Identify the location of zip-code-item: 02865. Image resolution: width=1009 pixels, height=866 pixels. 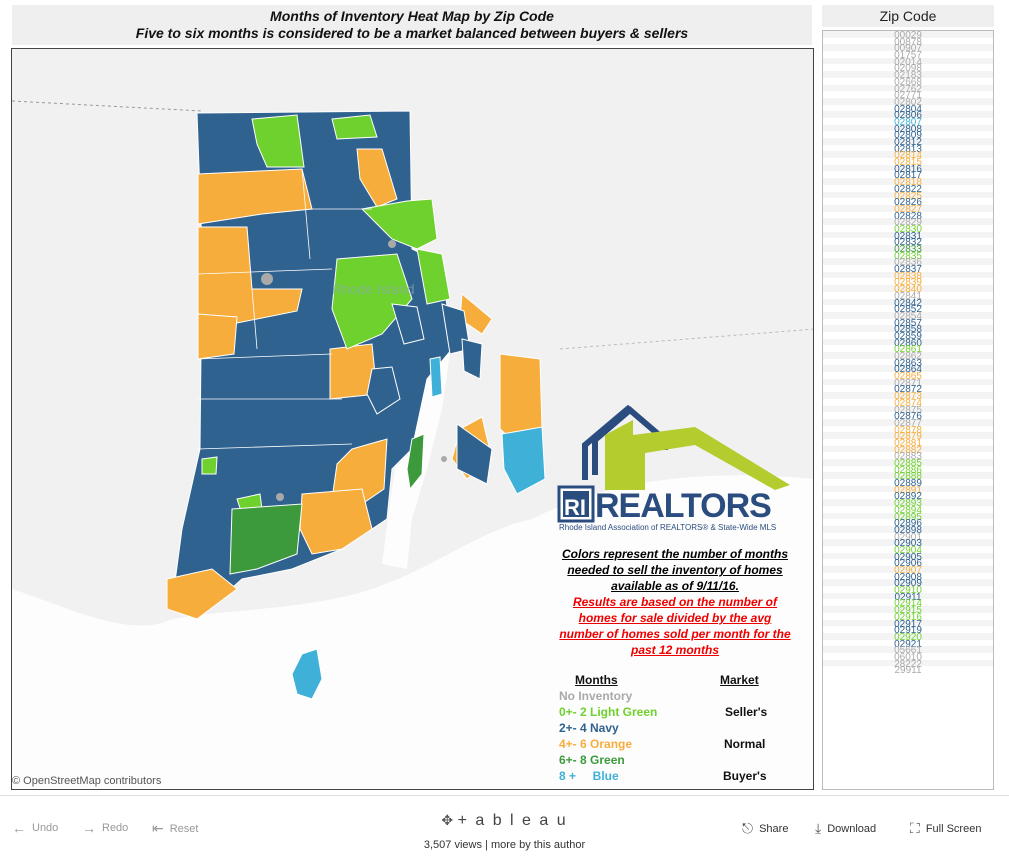
(908, 377).